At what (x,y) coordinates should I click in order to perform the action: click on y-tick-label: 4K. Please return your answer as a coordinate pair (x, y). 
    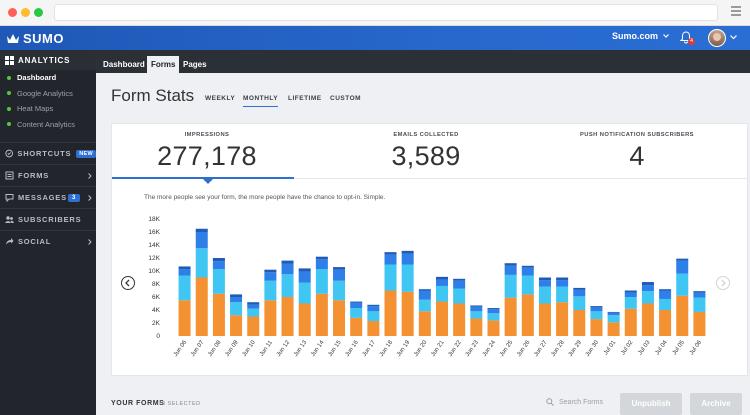
    Looking at the image, I should click on (156, 310).